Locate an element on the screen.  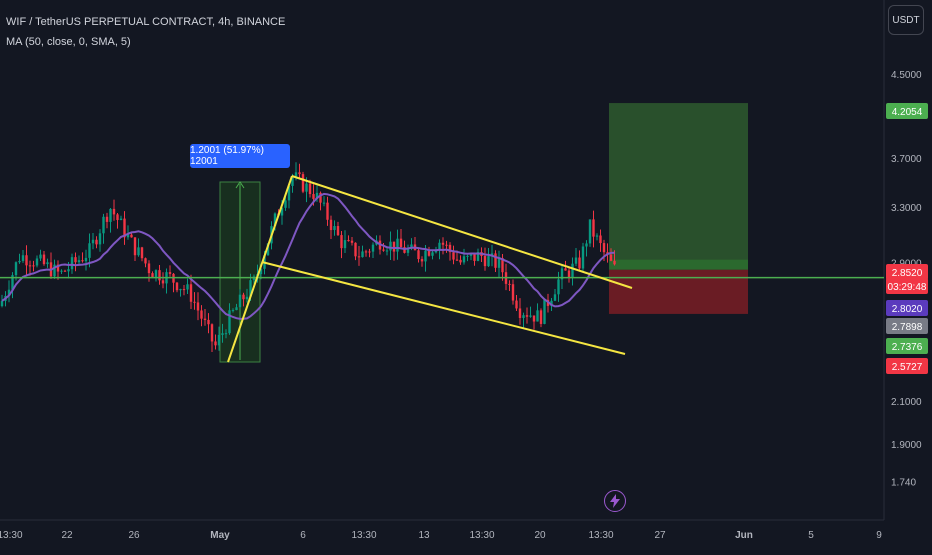
indicator-label: MA (50, close, 0, SMA, 5) is located at coordinates (68, 42).